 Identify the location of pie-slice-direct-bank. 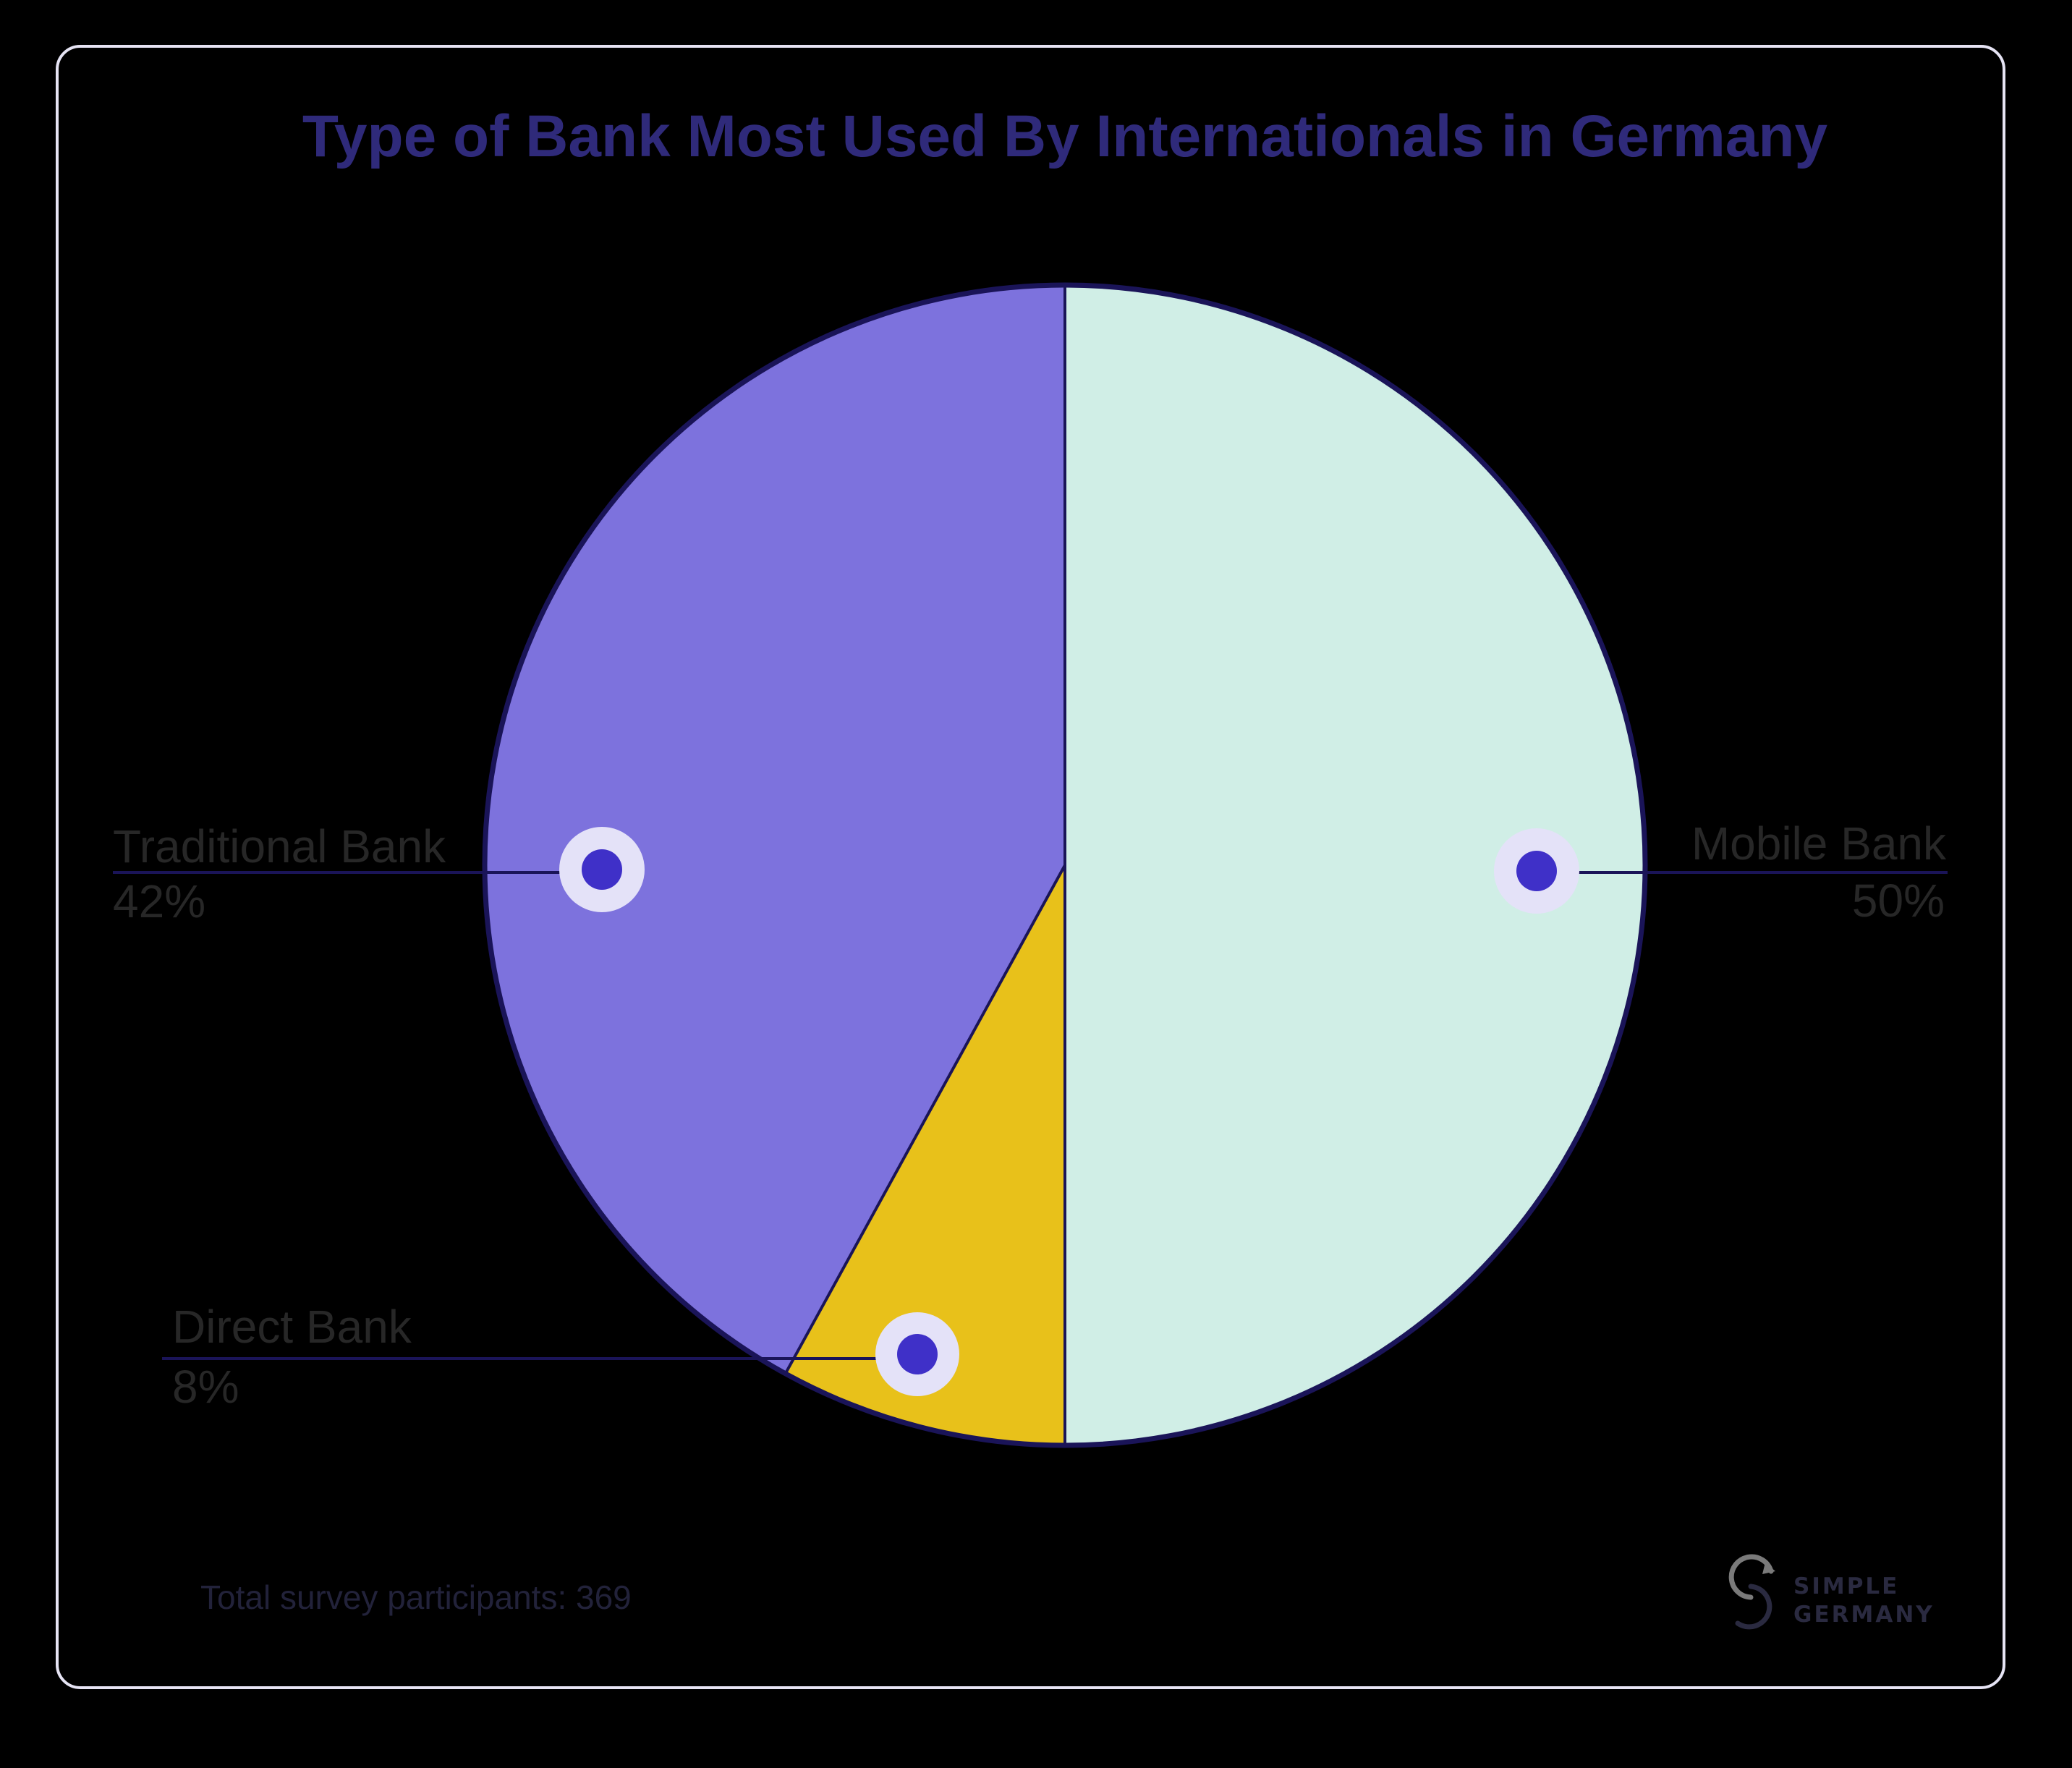
(925, 1155).